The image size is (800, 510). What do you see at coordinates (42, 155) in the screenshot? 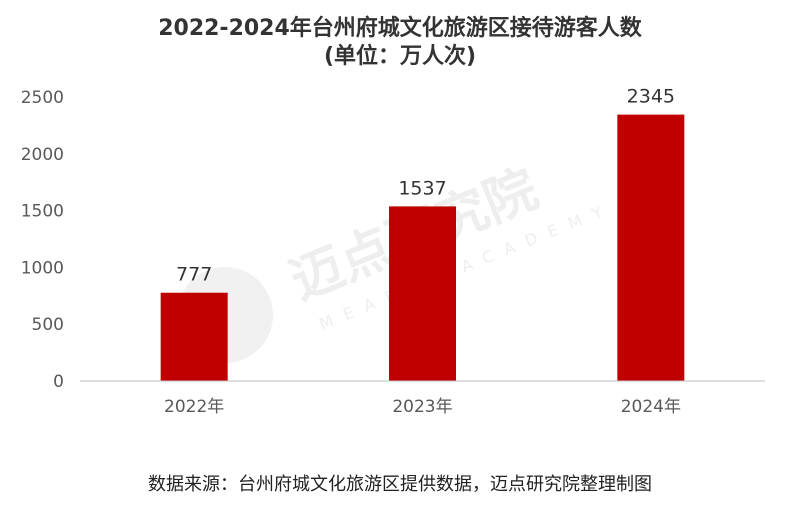
I see `y-tick-label: 2000` at bounding box center [42, 155].